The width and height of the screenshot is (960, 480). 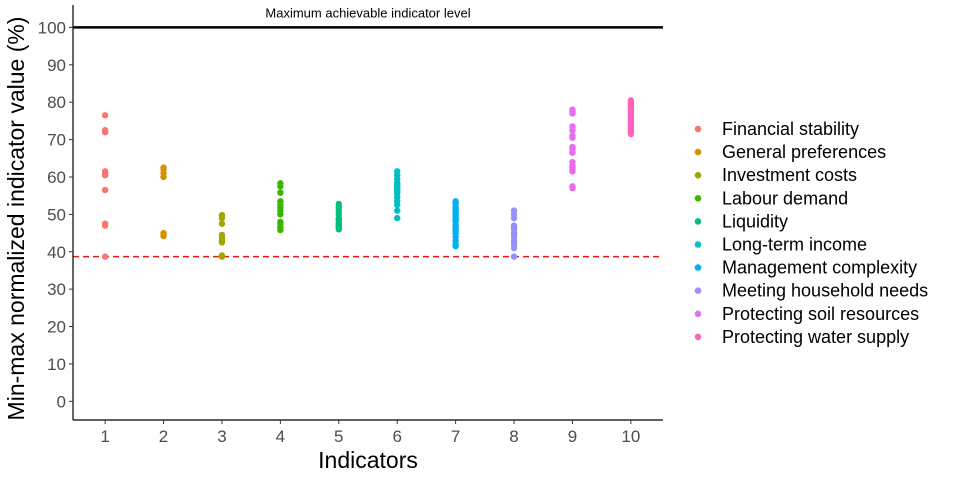 I want to click on x-tick-label: 8, so click(x=513, y=436).